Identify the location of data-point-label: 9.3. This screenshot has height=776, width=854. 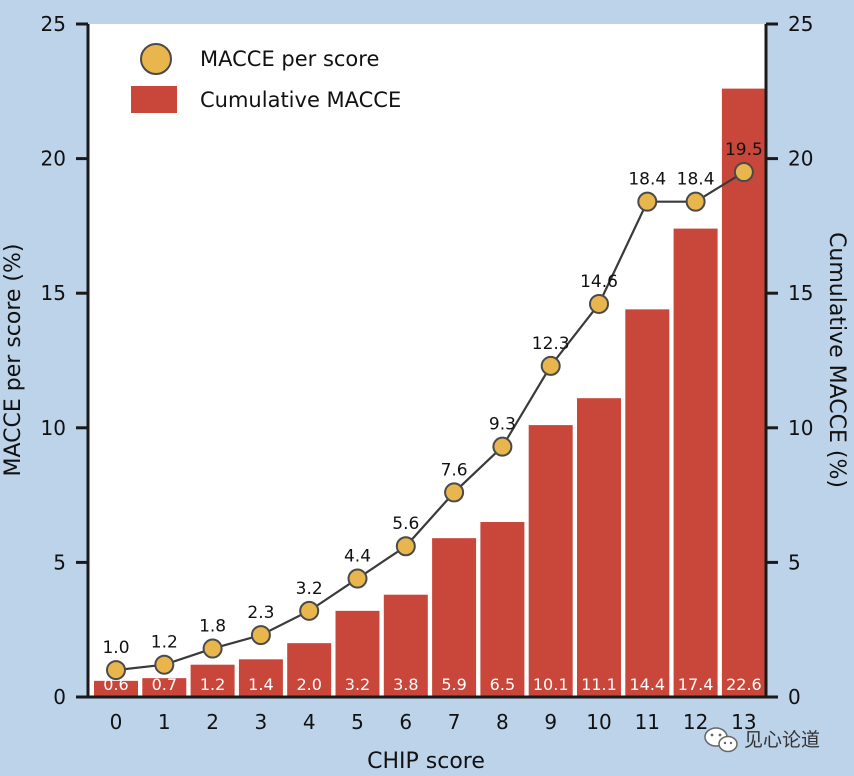
(502, 425).